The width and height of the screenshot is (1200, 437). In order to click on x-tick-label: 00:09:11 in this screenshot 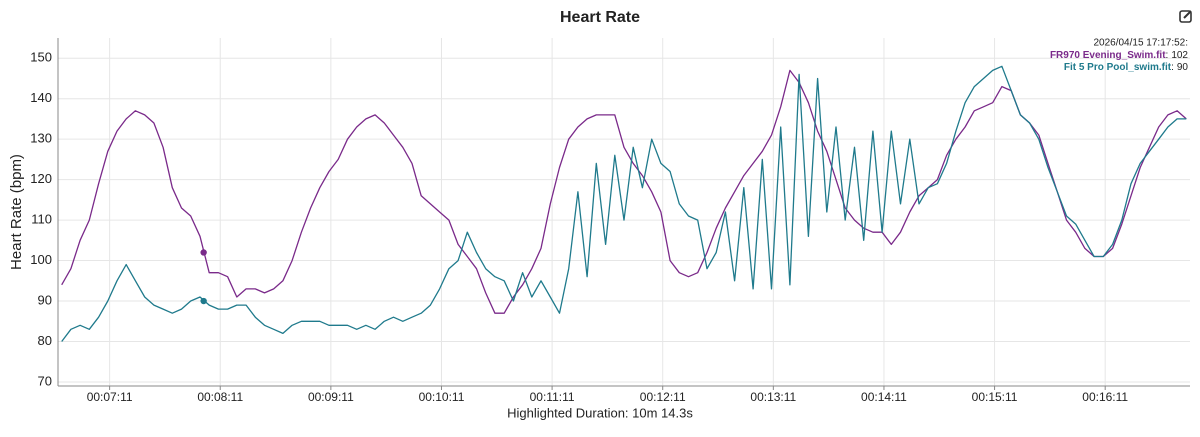, I will do `click(331, 397)`.